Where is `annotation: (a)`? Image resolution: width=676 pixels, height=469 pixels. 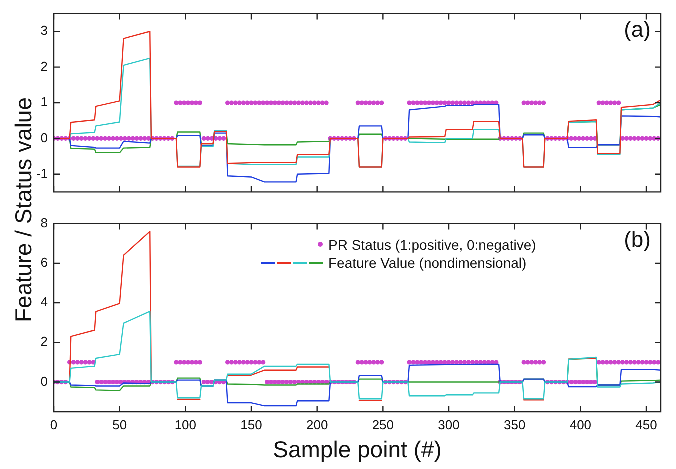 annotation: (a) is located at coordinates (637, 29).